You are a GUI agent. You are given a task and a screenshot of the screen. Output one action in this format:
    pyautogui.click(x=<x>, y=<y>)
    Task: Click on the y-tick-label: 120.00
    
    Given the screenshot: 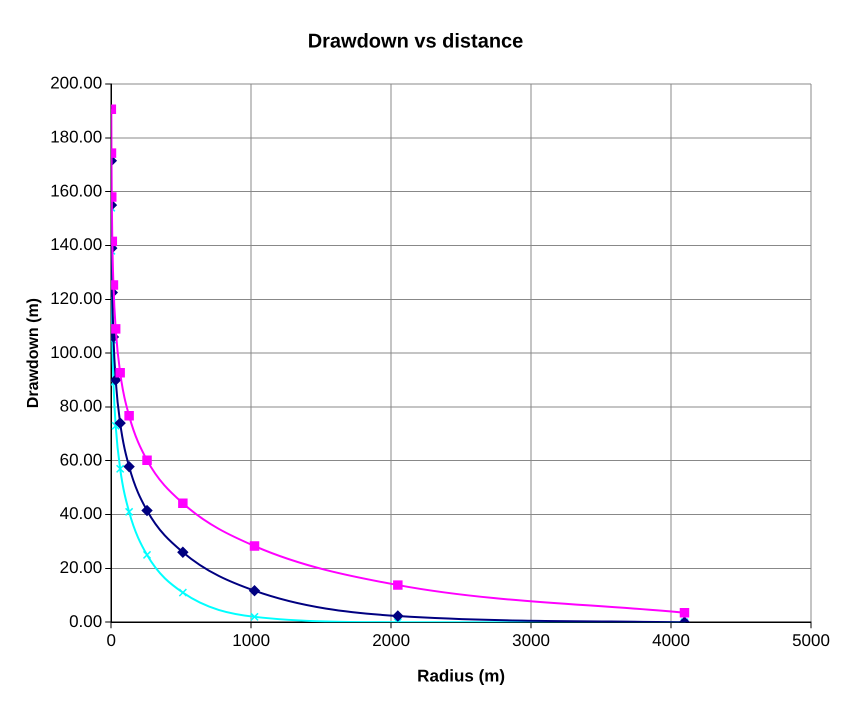 What is the action you would take?
    pyautogui.click(x=76, y=298)
    